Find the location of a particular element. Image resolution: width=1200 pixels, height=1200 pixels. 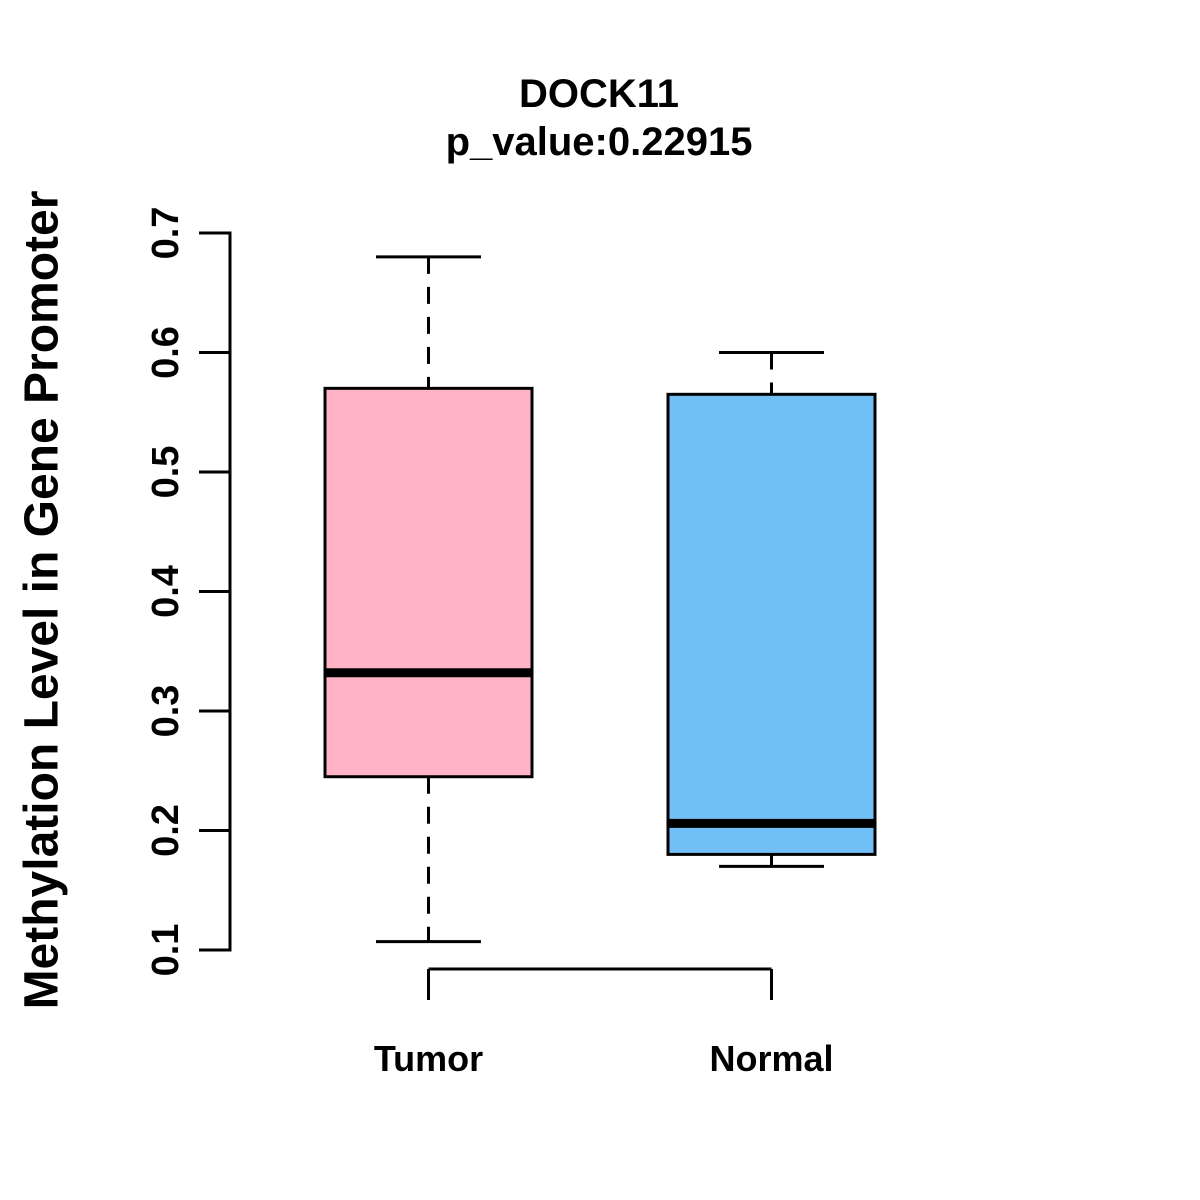

chart-subtitle: p_value:0.22915 is located at coordinates (599, 142).